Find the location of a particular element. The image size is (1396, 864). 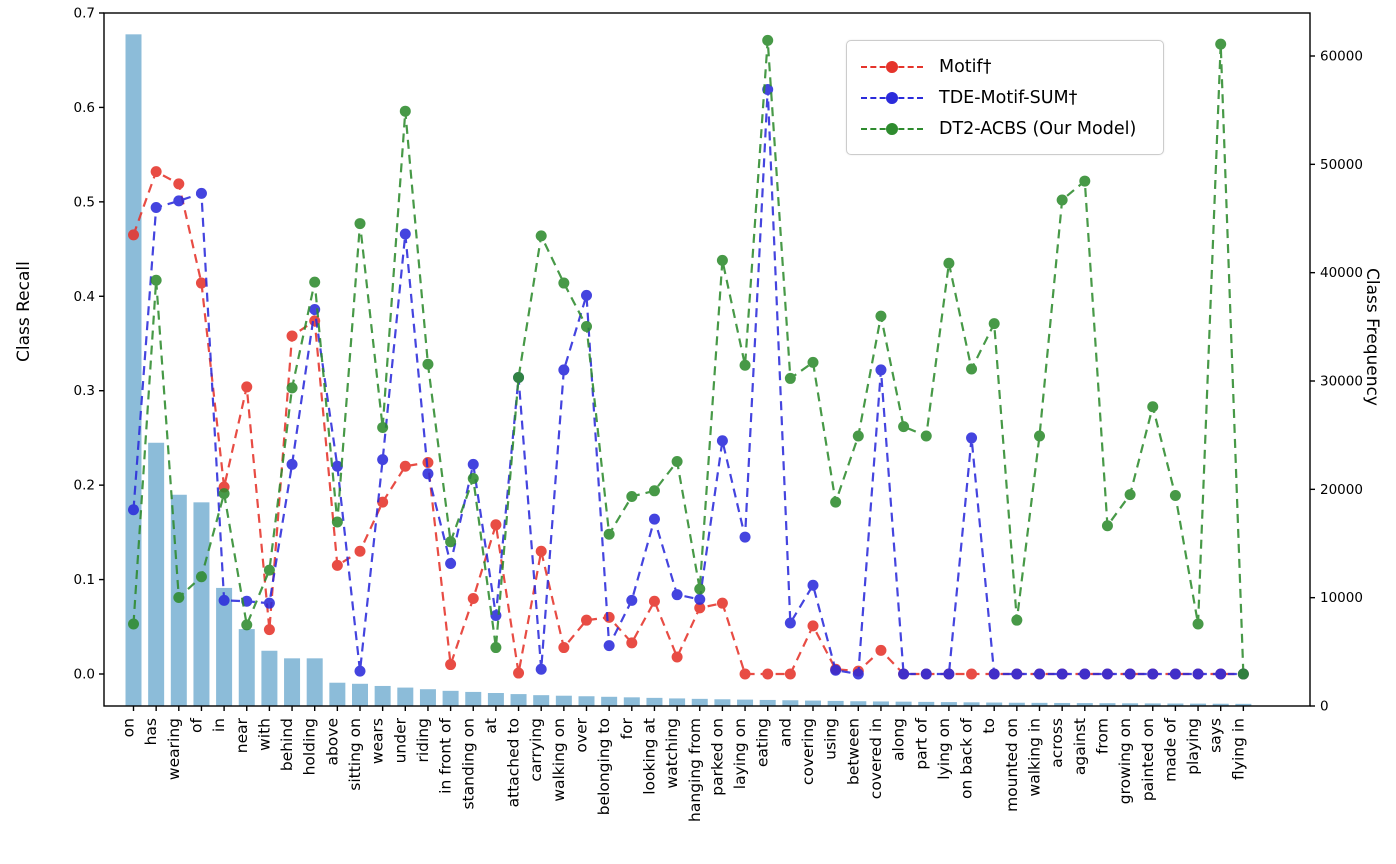

category-label: above is located at coordinates (332, 742).